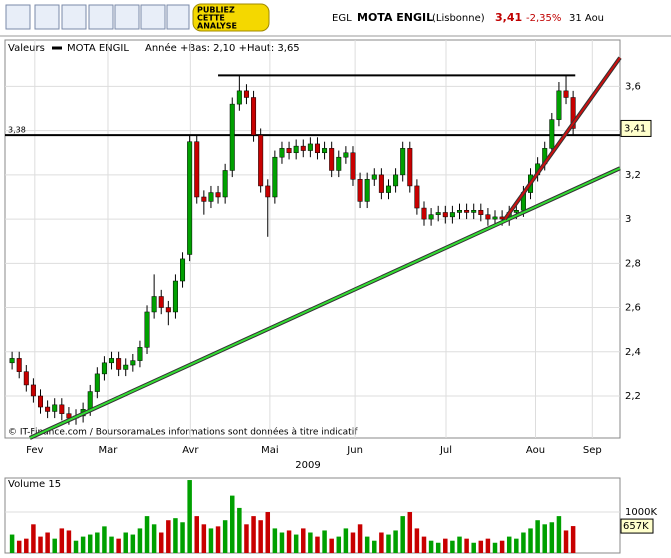 The width and height of the screenshot is (671, 558). I want to click on last-volume-label: 657K, so click(636, 526).